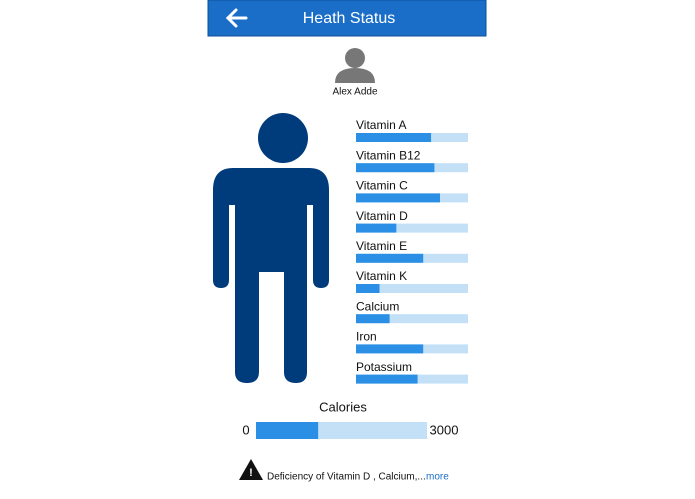  Describe the element at coordinates (287, 430) in the screenshot. I see `calories-fill` at that location.